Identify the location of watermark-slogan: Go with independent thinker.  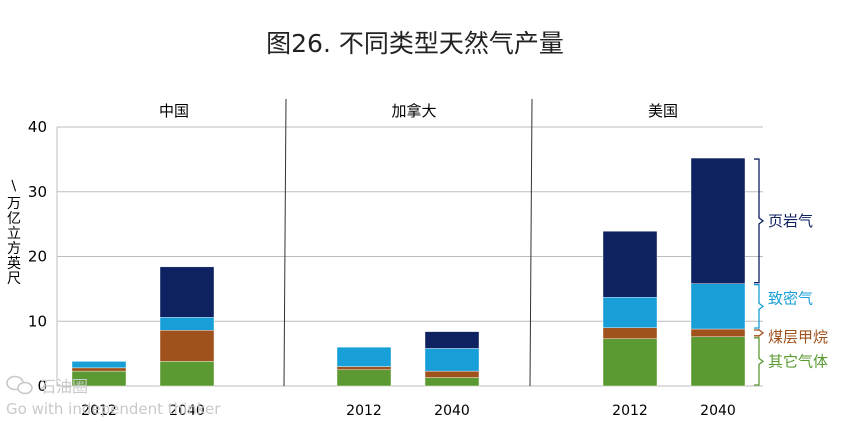
(113, 409).